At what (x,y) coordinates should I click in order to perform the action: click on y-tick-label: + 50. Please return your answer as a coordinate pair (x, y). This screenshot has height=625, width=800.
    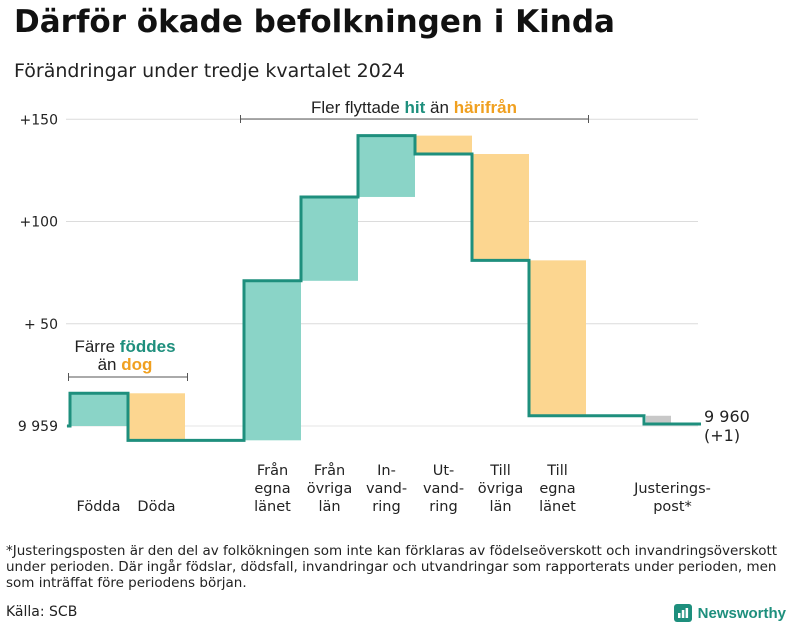
    Looking at the image, I should click on (41, 325).